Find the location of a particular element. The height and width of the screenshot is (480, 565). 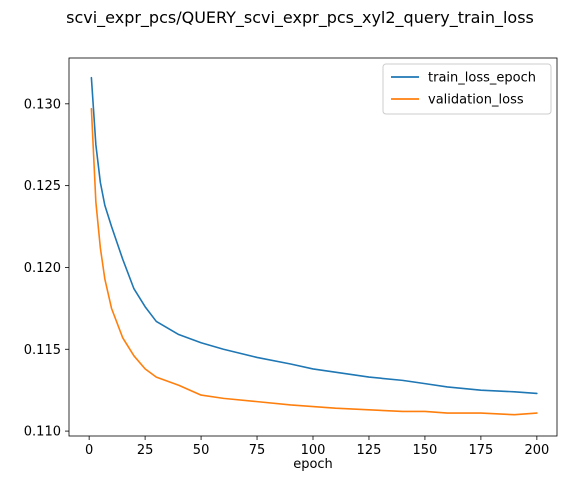

x-tick-label: 175 is located at coordinates (480, 450).